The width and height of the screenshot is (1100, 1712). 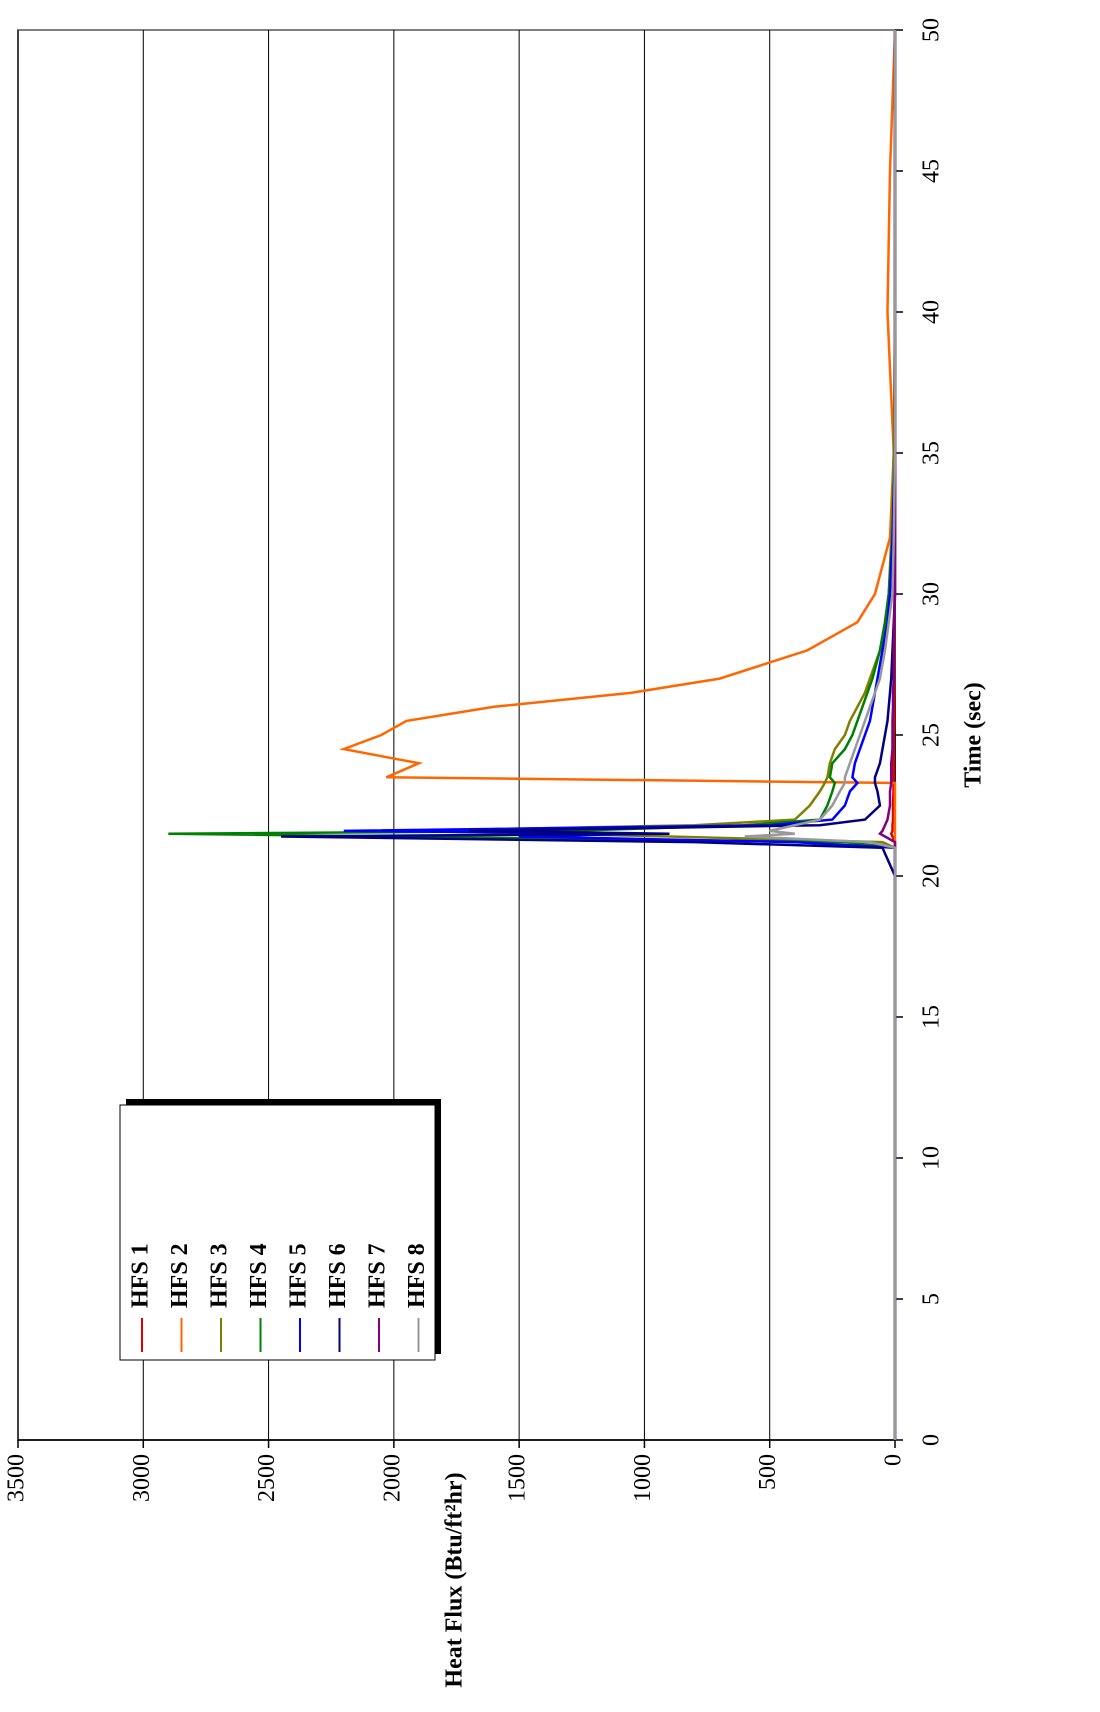 I want to click on x-tick-label: 30, so click(x=932, y=594).